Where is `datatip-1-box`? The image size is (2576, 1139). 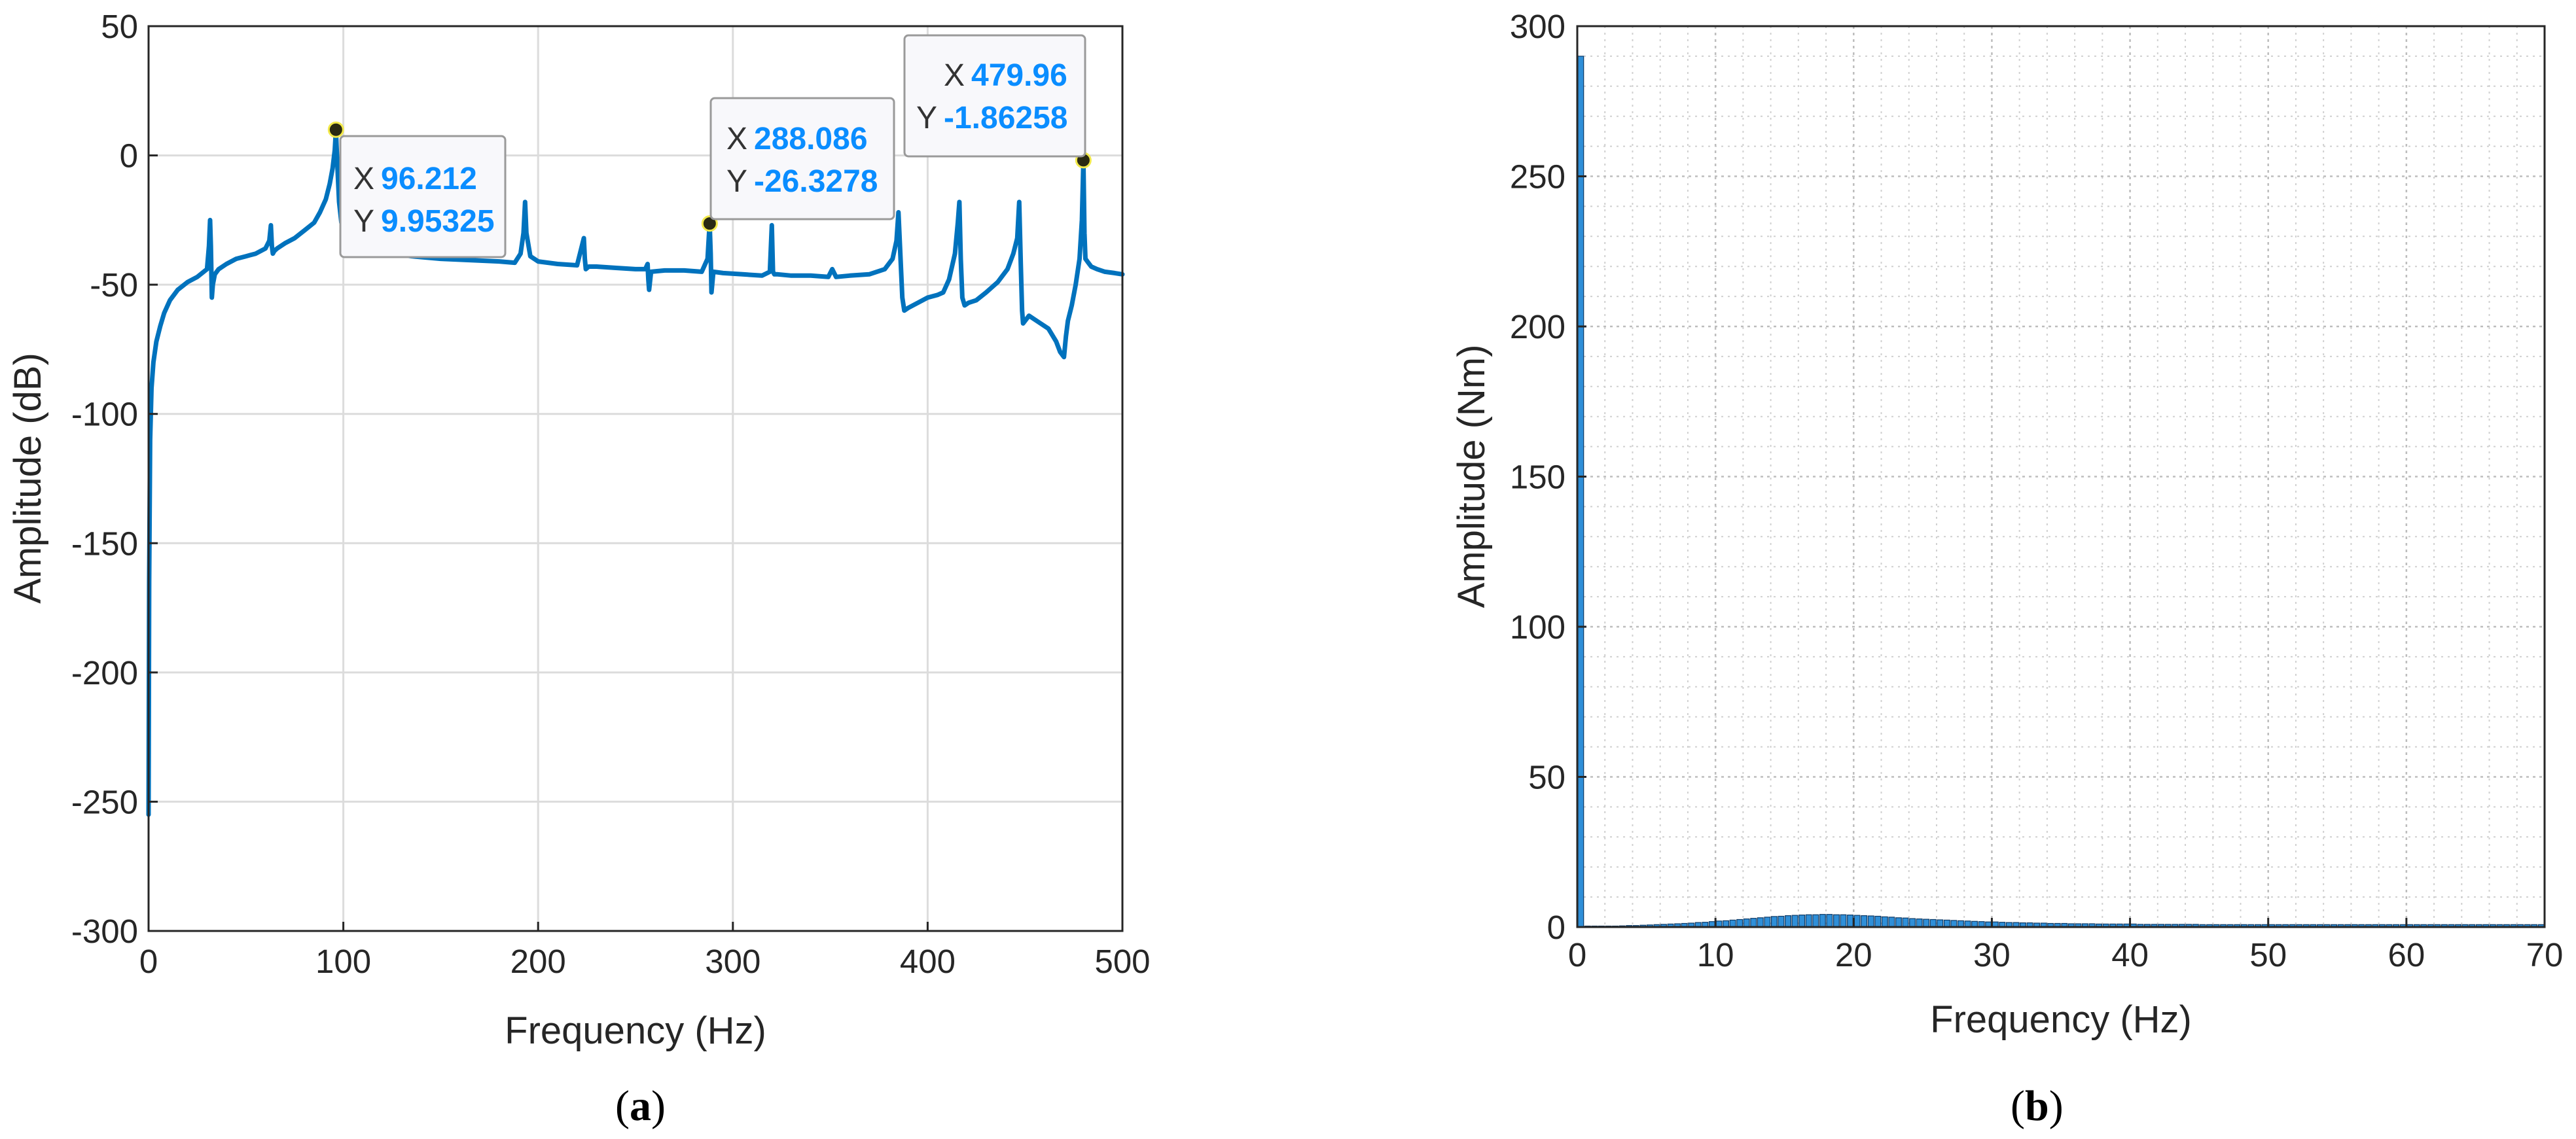
datatip-1-box is located at coordinates (423, 196).